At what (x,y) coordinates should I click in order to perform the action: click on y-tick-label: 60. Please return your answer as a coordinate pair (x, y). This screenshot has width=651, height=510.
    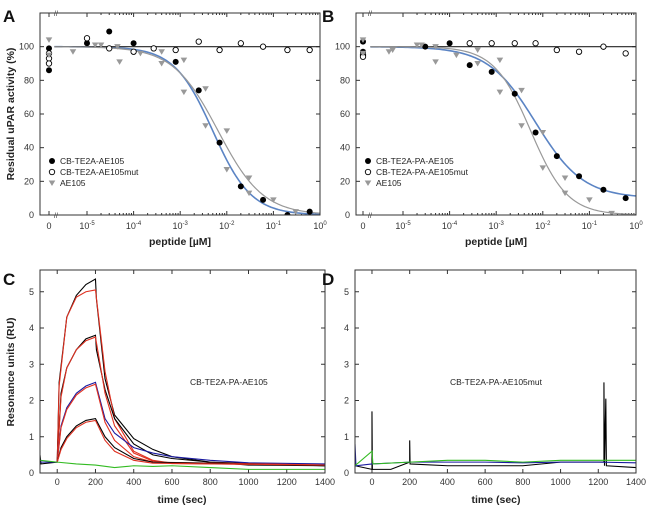
    Looking at the image, I should click on (29, 114).